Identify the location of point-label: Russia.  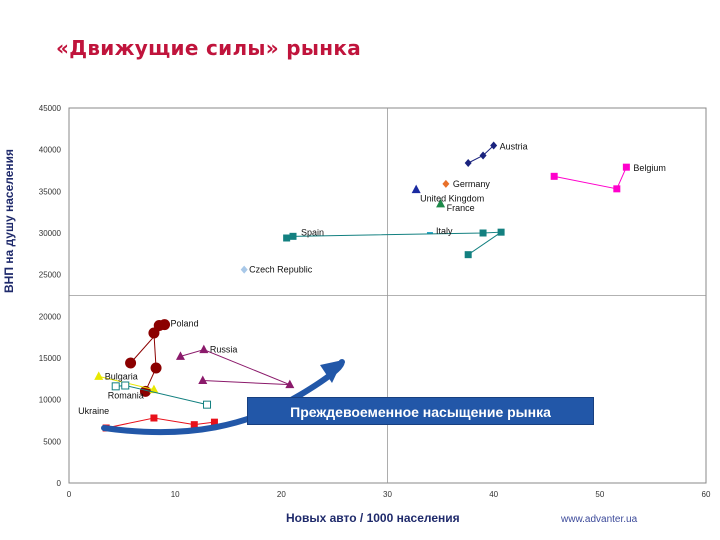
(224, 350).